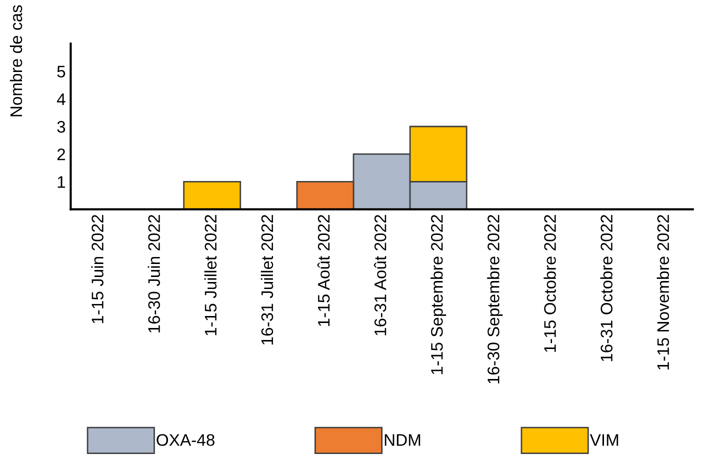 This screenshot has height=460, width=707. I want to click on x-tick-label: 1-15 Septembre 2022, so click(438, 294).